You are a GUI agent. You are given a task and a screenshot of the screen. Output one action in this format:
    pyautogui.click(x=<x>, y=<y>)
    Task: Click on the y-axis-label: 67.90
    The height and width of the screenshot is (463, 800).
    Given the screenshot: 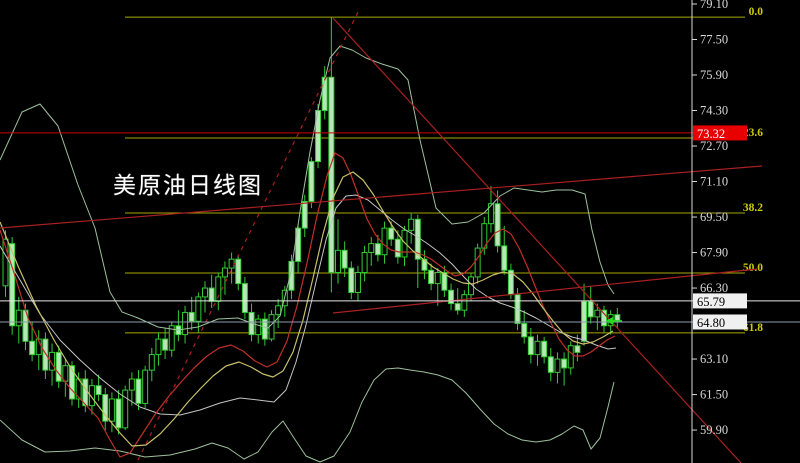 What is the action you would take?
    pyautogui.click(x=714, y=253)
    